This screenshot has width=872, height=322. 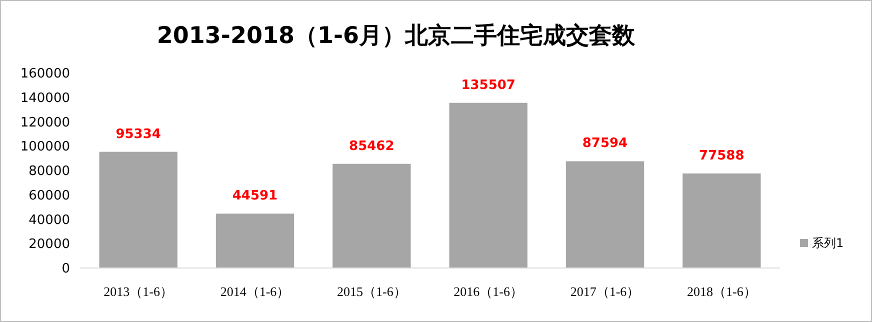 I want to click on y-tick-label: 160000, so click(x=45, y=74).